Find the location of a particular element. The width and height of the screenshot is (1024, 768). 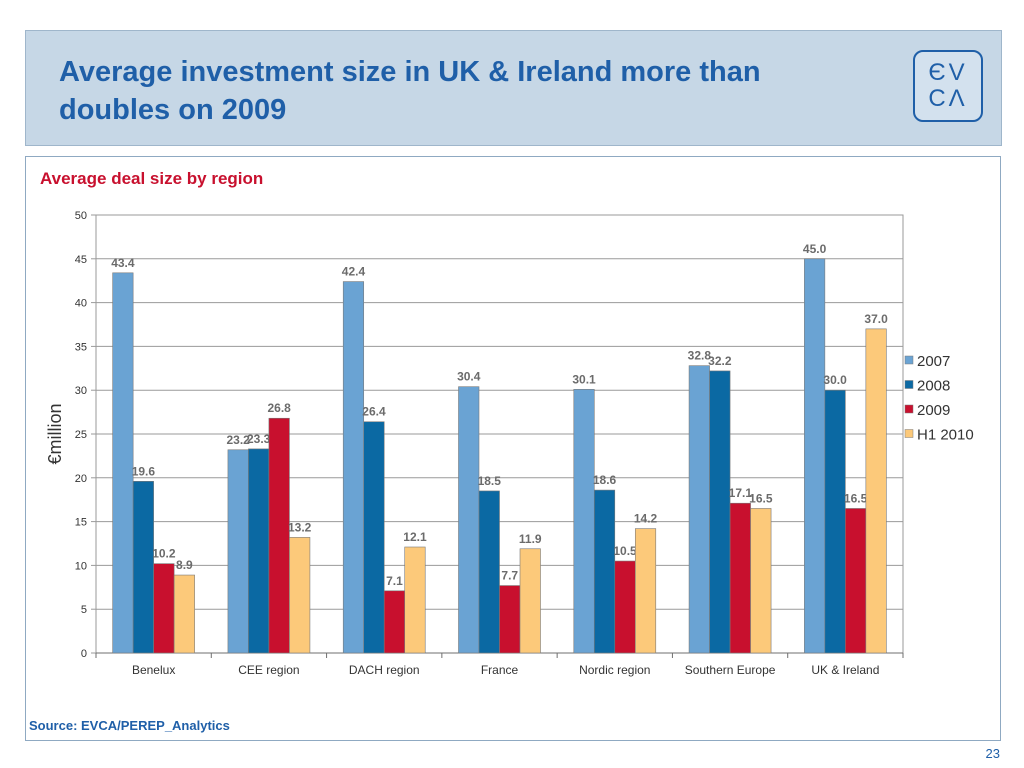

data-label: 7.1 is located at coordinates (394, 581).